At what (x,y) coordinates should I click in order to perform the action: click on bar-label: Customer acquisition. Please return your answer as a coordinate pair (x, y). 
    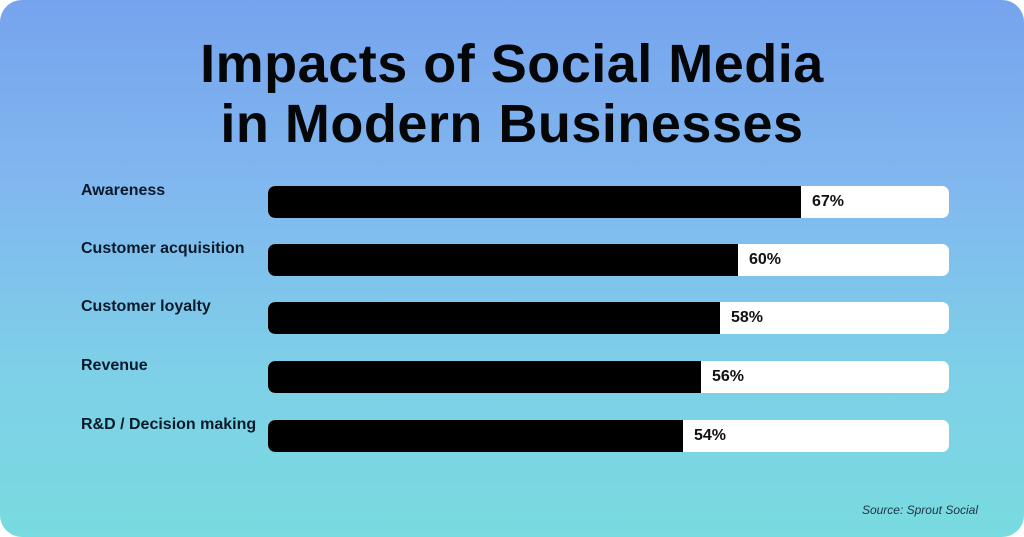
    Looking at the image, I should click on (163, 248).